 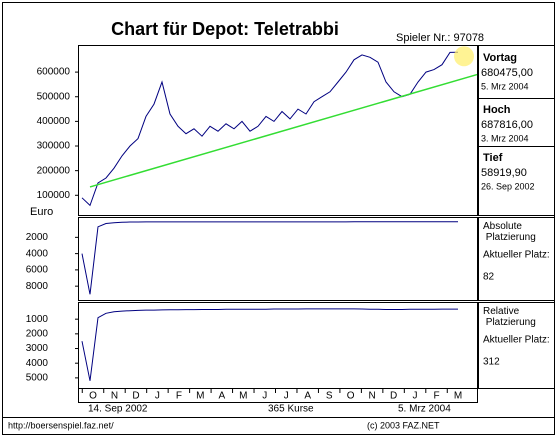 What do you see at coordinates (493, 158) in the screenshot?
I see `info-label: Tief` at bounding box center [493, 158].